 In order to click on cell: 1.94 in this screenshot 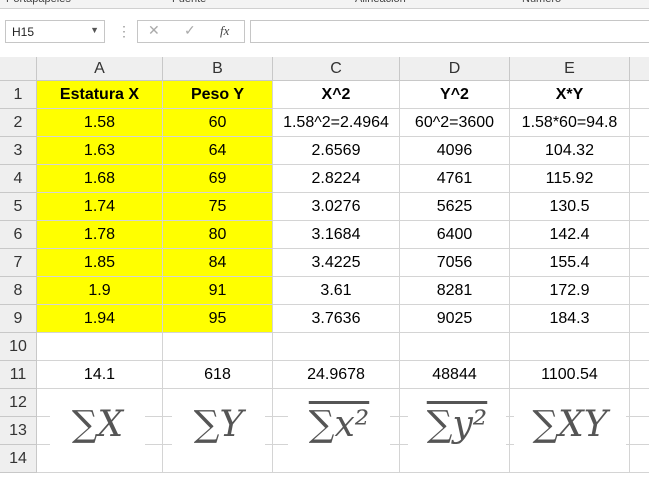, I will do `click(100, 319)`.